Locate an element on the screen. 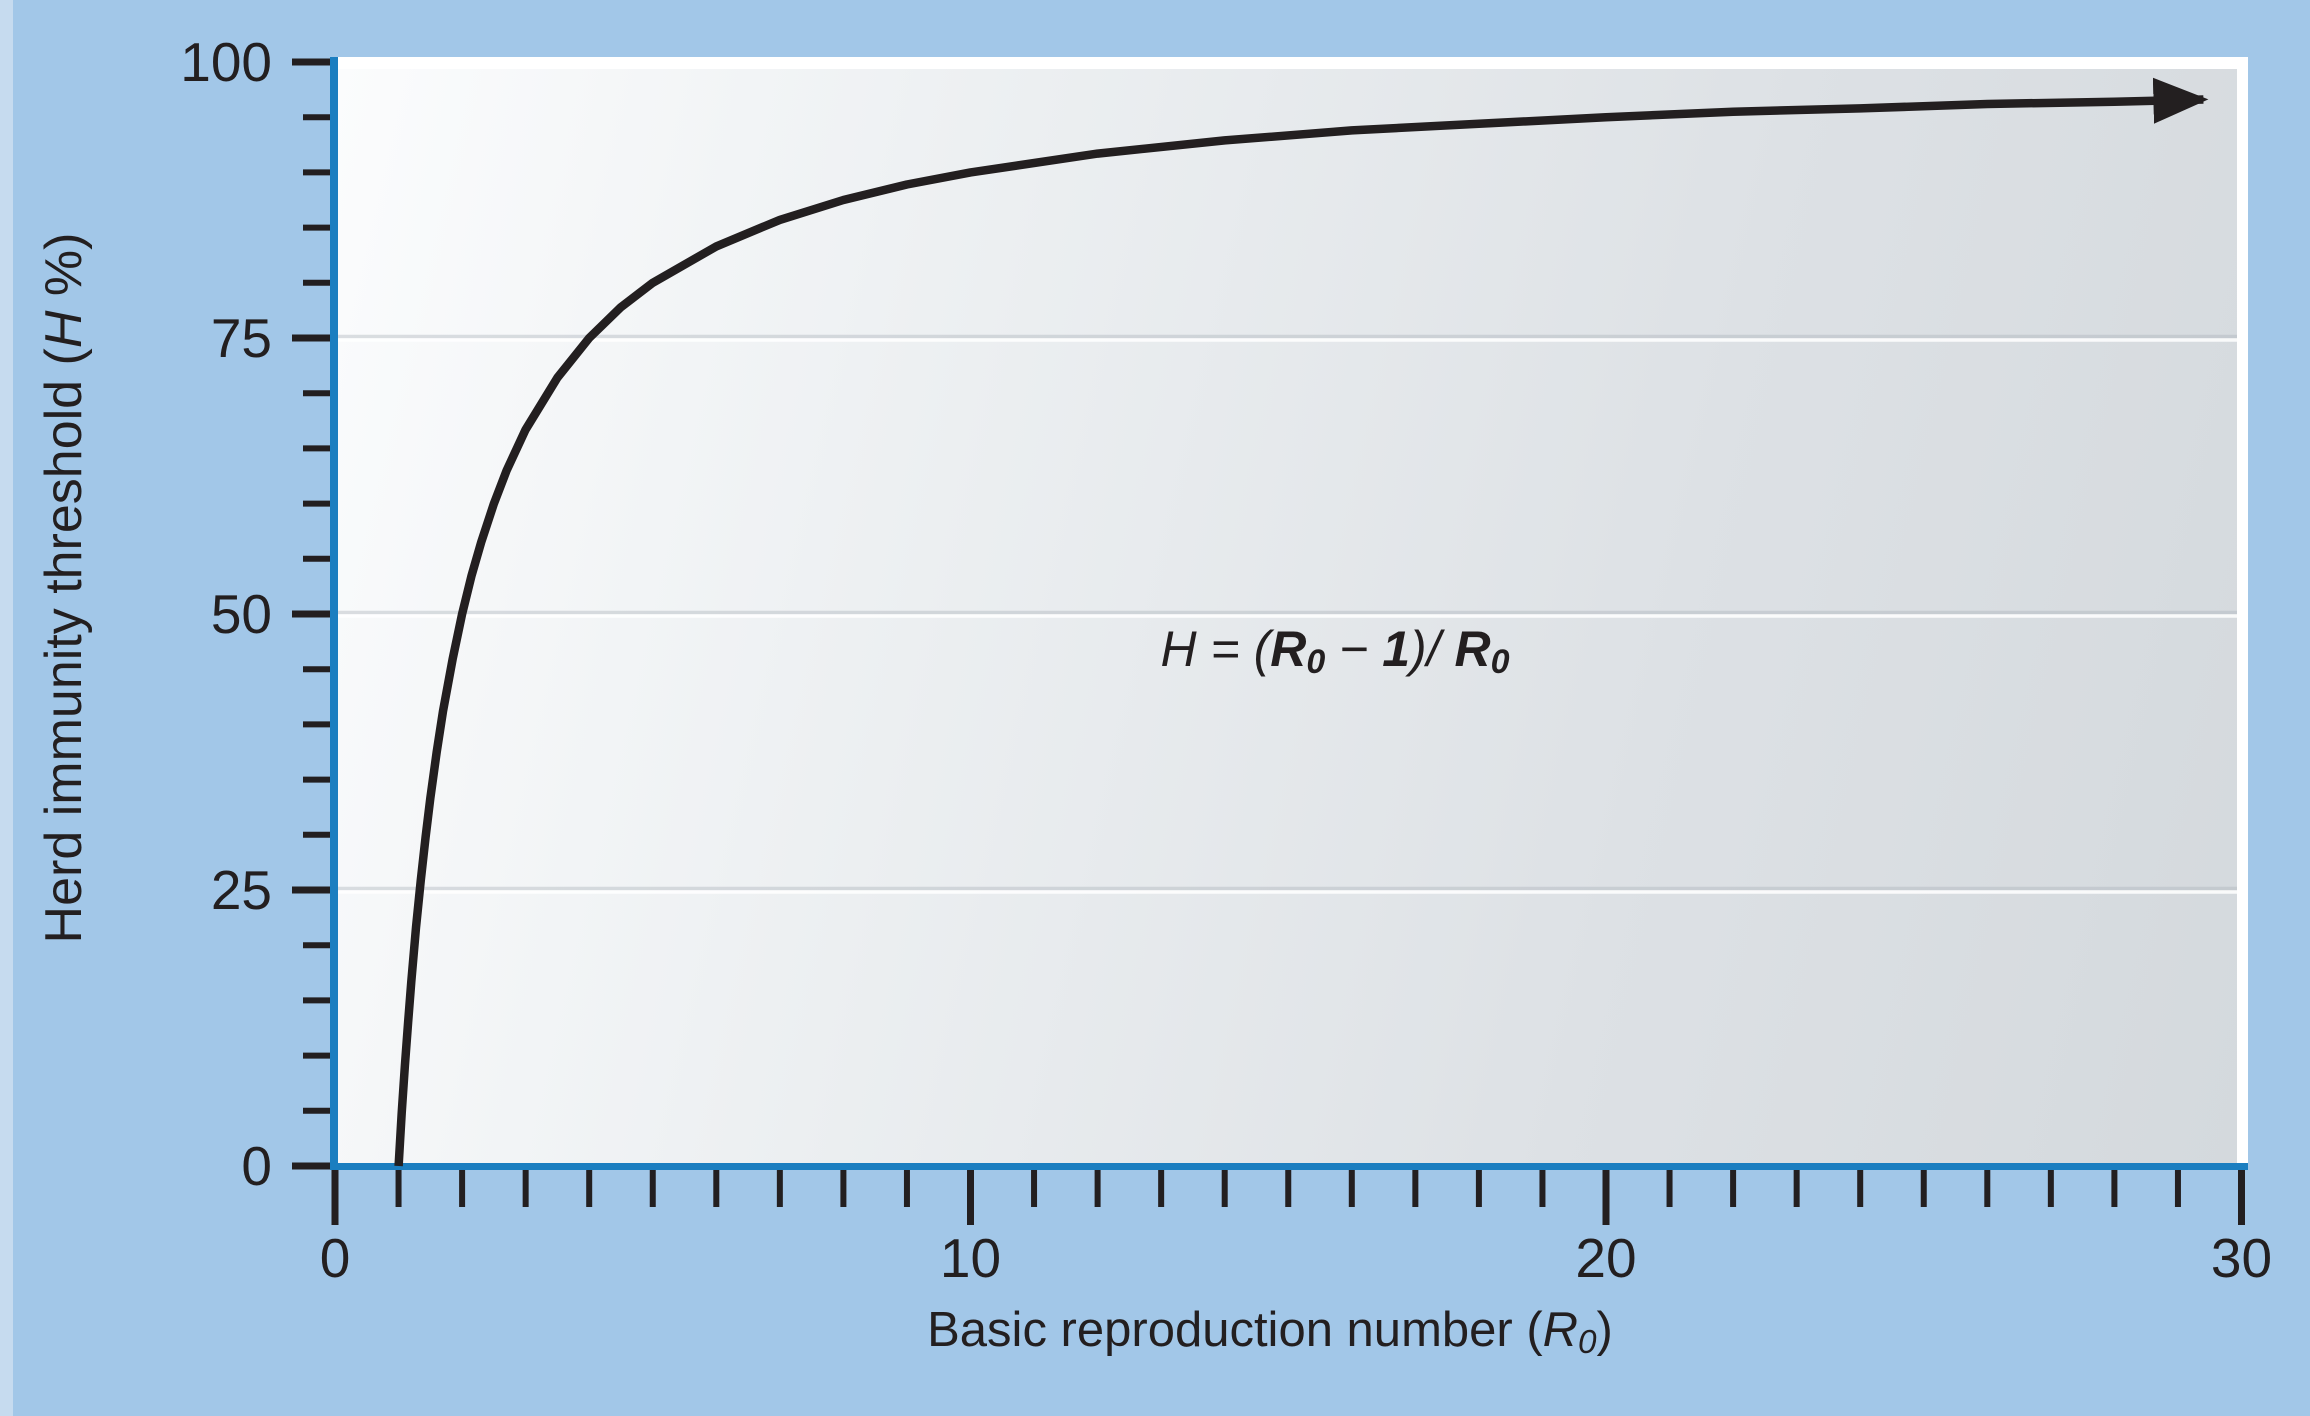  page-edge-highlight is located at coordinates (6, 708).